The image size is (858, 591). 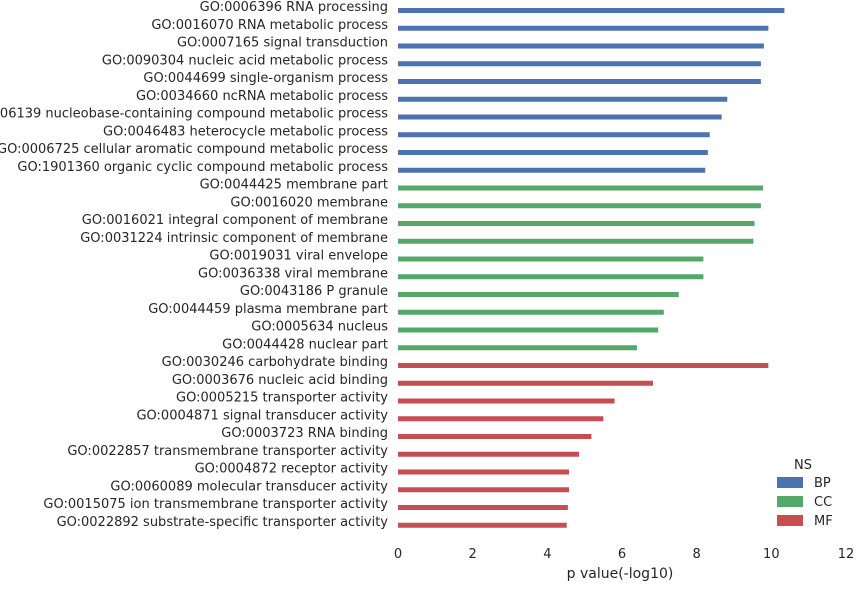 I want to click on category-label: GO:0003723 RNA binding, so click(x=304, y=433).